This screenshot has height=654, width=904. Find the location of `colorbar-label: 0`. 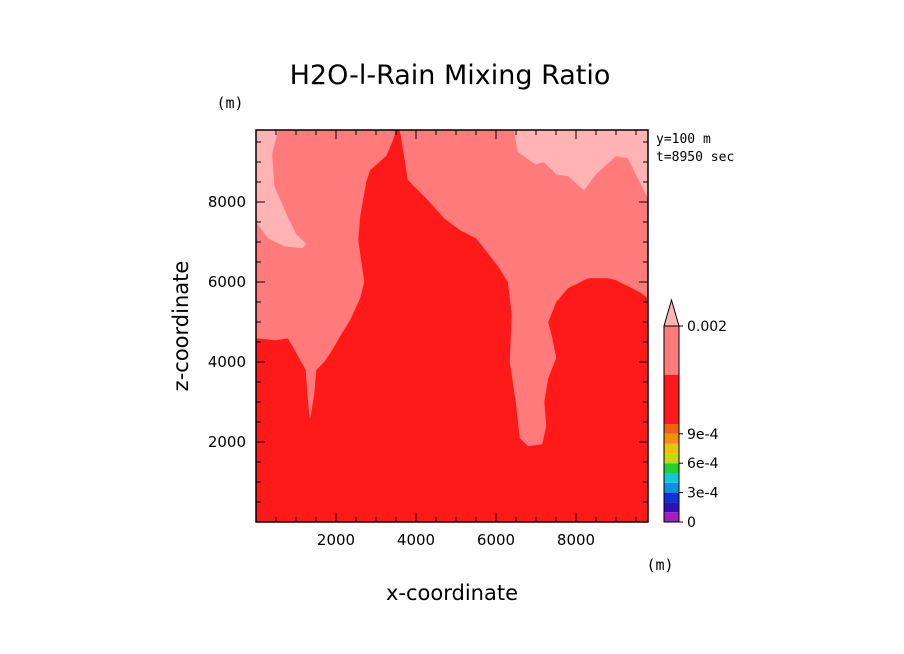

colorbar-label: 0 is located at coordinates (691, 523).